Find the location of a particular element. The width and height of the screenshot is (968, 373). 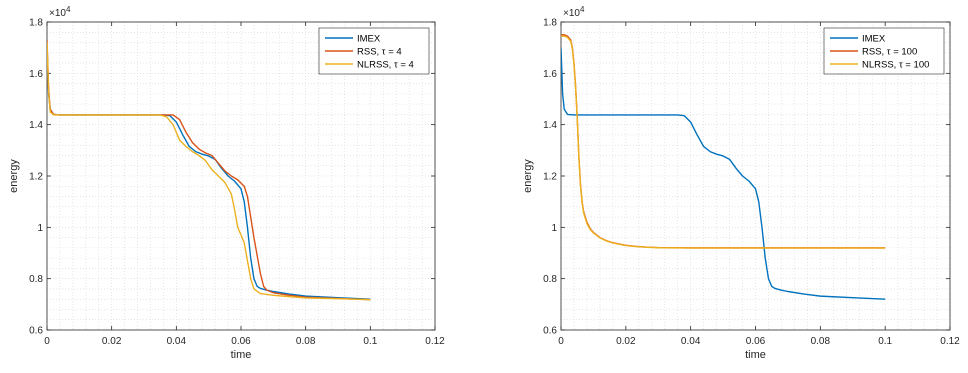

legend-entry-2: RSS, τ = 100 is located at coordinates (889, 52).